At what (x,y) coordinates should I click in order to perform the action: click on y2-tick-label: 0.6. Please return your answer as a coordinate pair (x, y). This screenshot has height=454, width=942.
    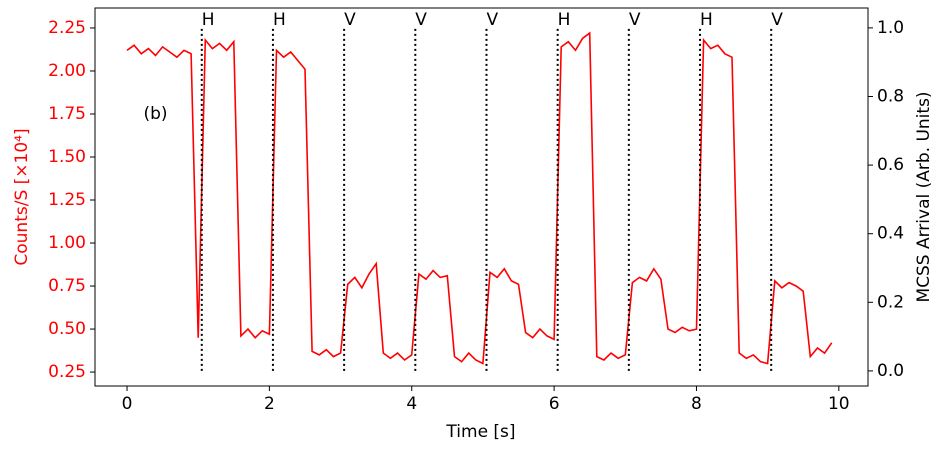
    Looking at the image, I should click on (890, 165).